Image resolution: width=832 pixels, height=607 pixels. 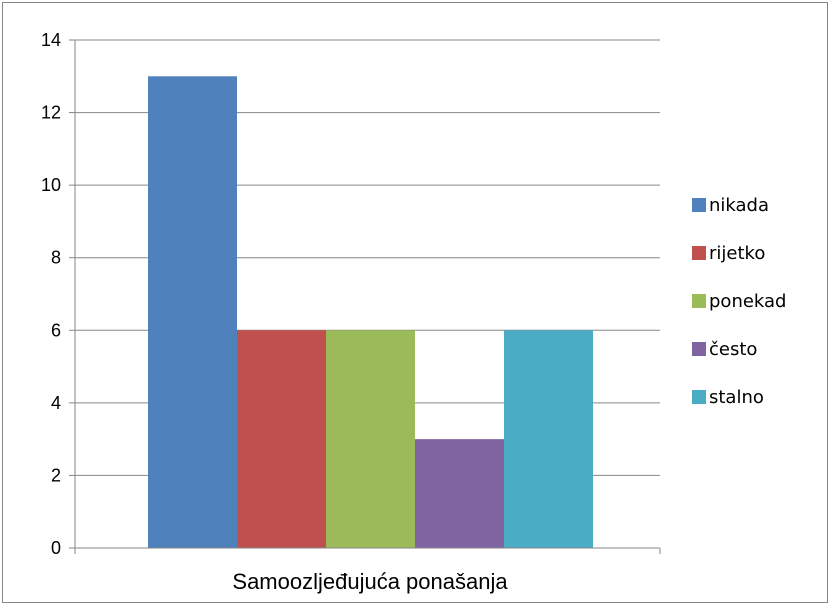 I want to click on legend-label-često: često, so click(x=733, y=349).